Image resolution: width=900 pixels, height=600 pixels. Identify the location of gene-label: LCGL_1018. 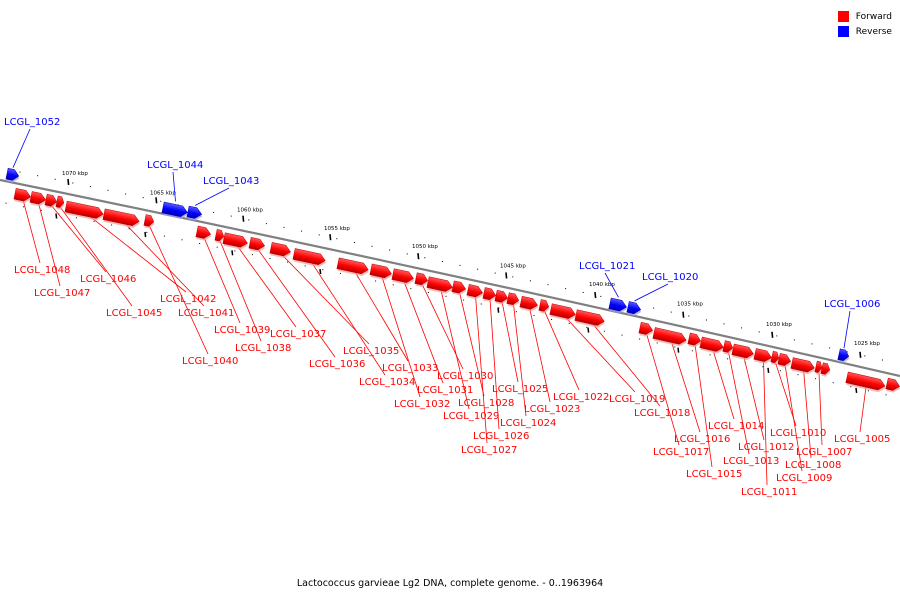
(662, 413).